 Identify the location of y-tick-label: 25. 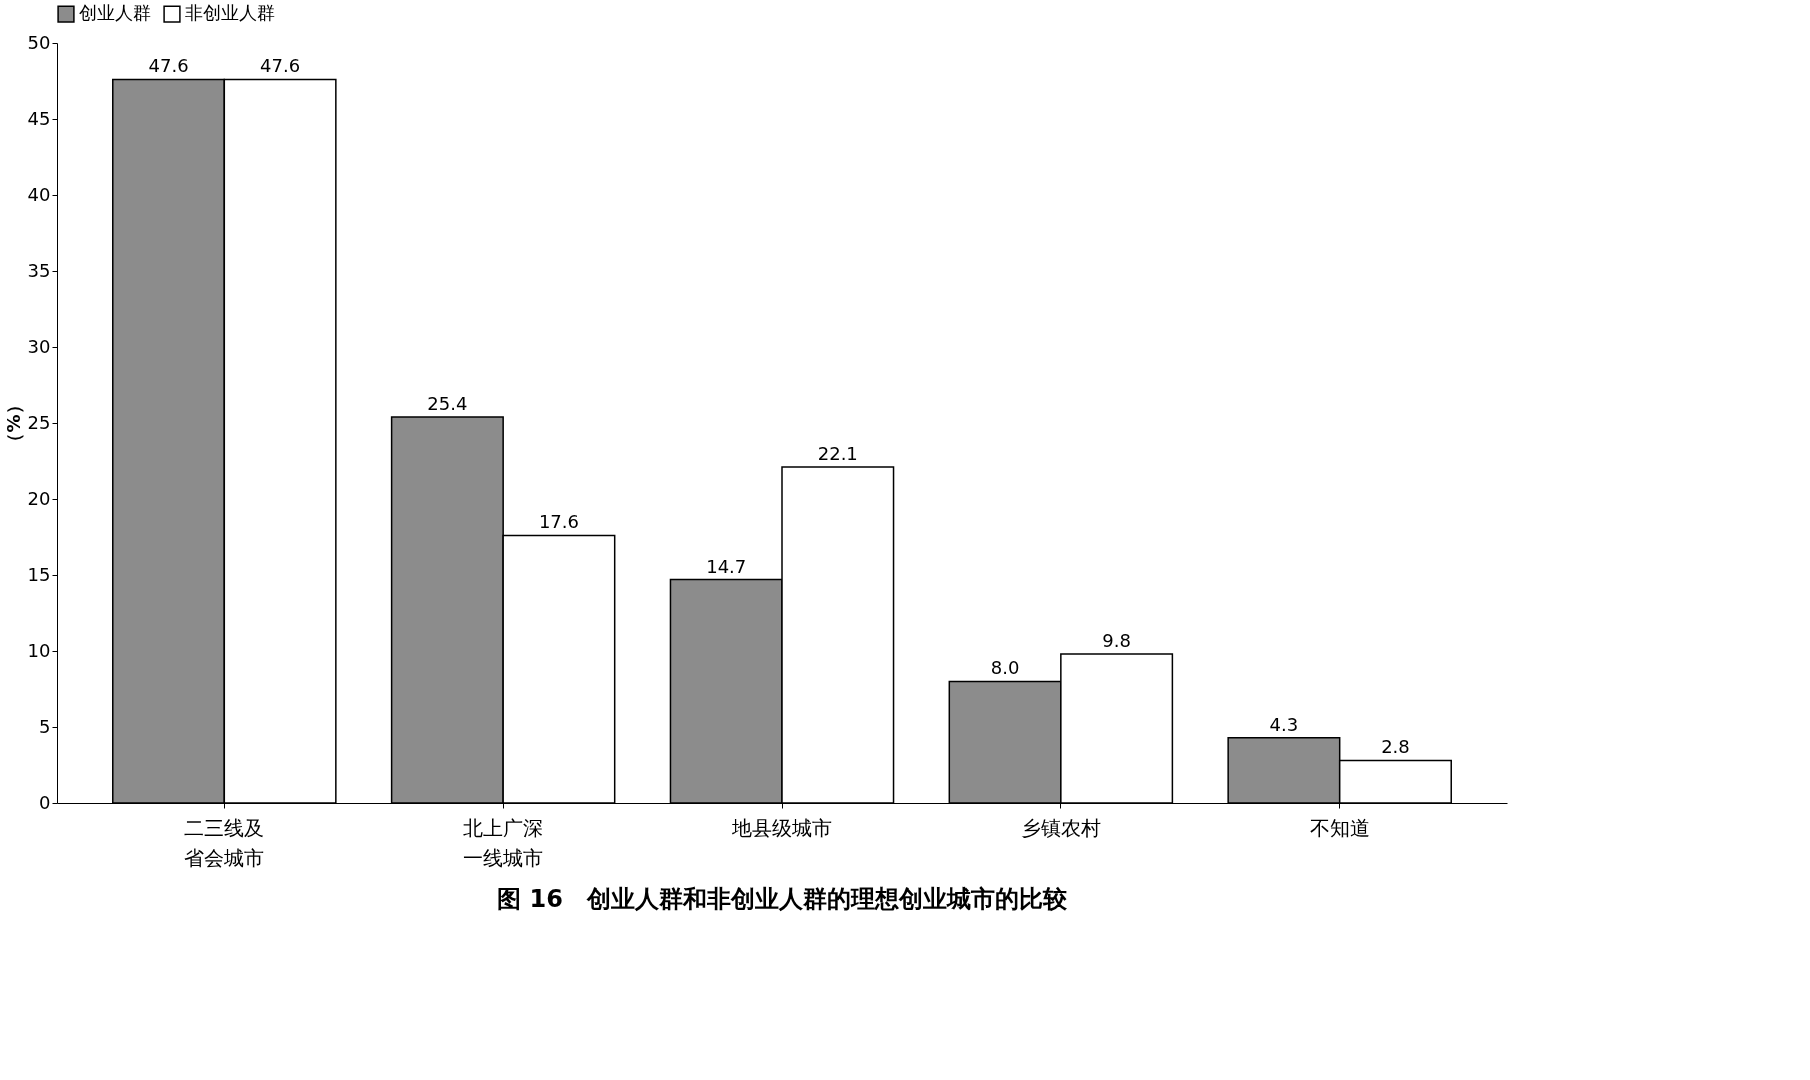
(39, 422).